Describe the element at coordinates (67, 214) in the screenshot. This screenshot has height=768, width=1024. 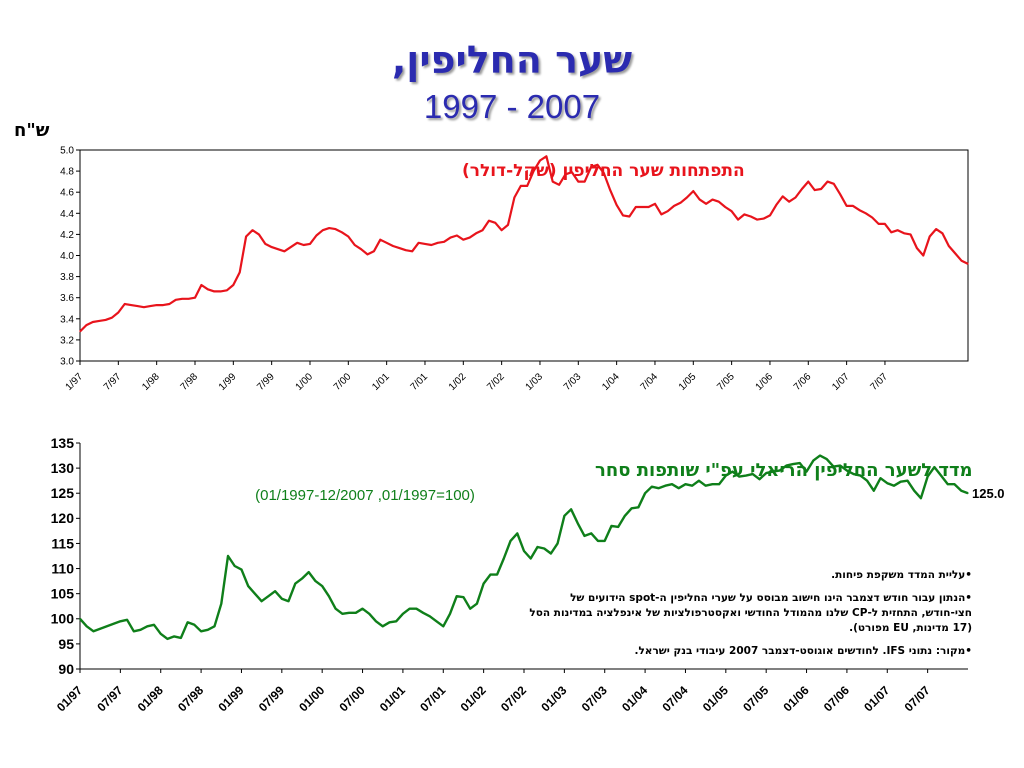
I see `y-tick-label: 4.4` at that location.